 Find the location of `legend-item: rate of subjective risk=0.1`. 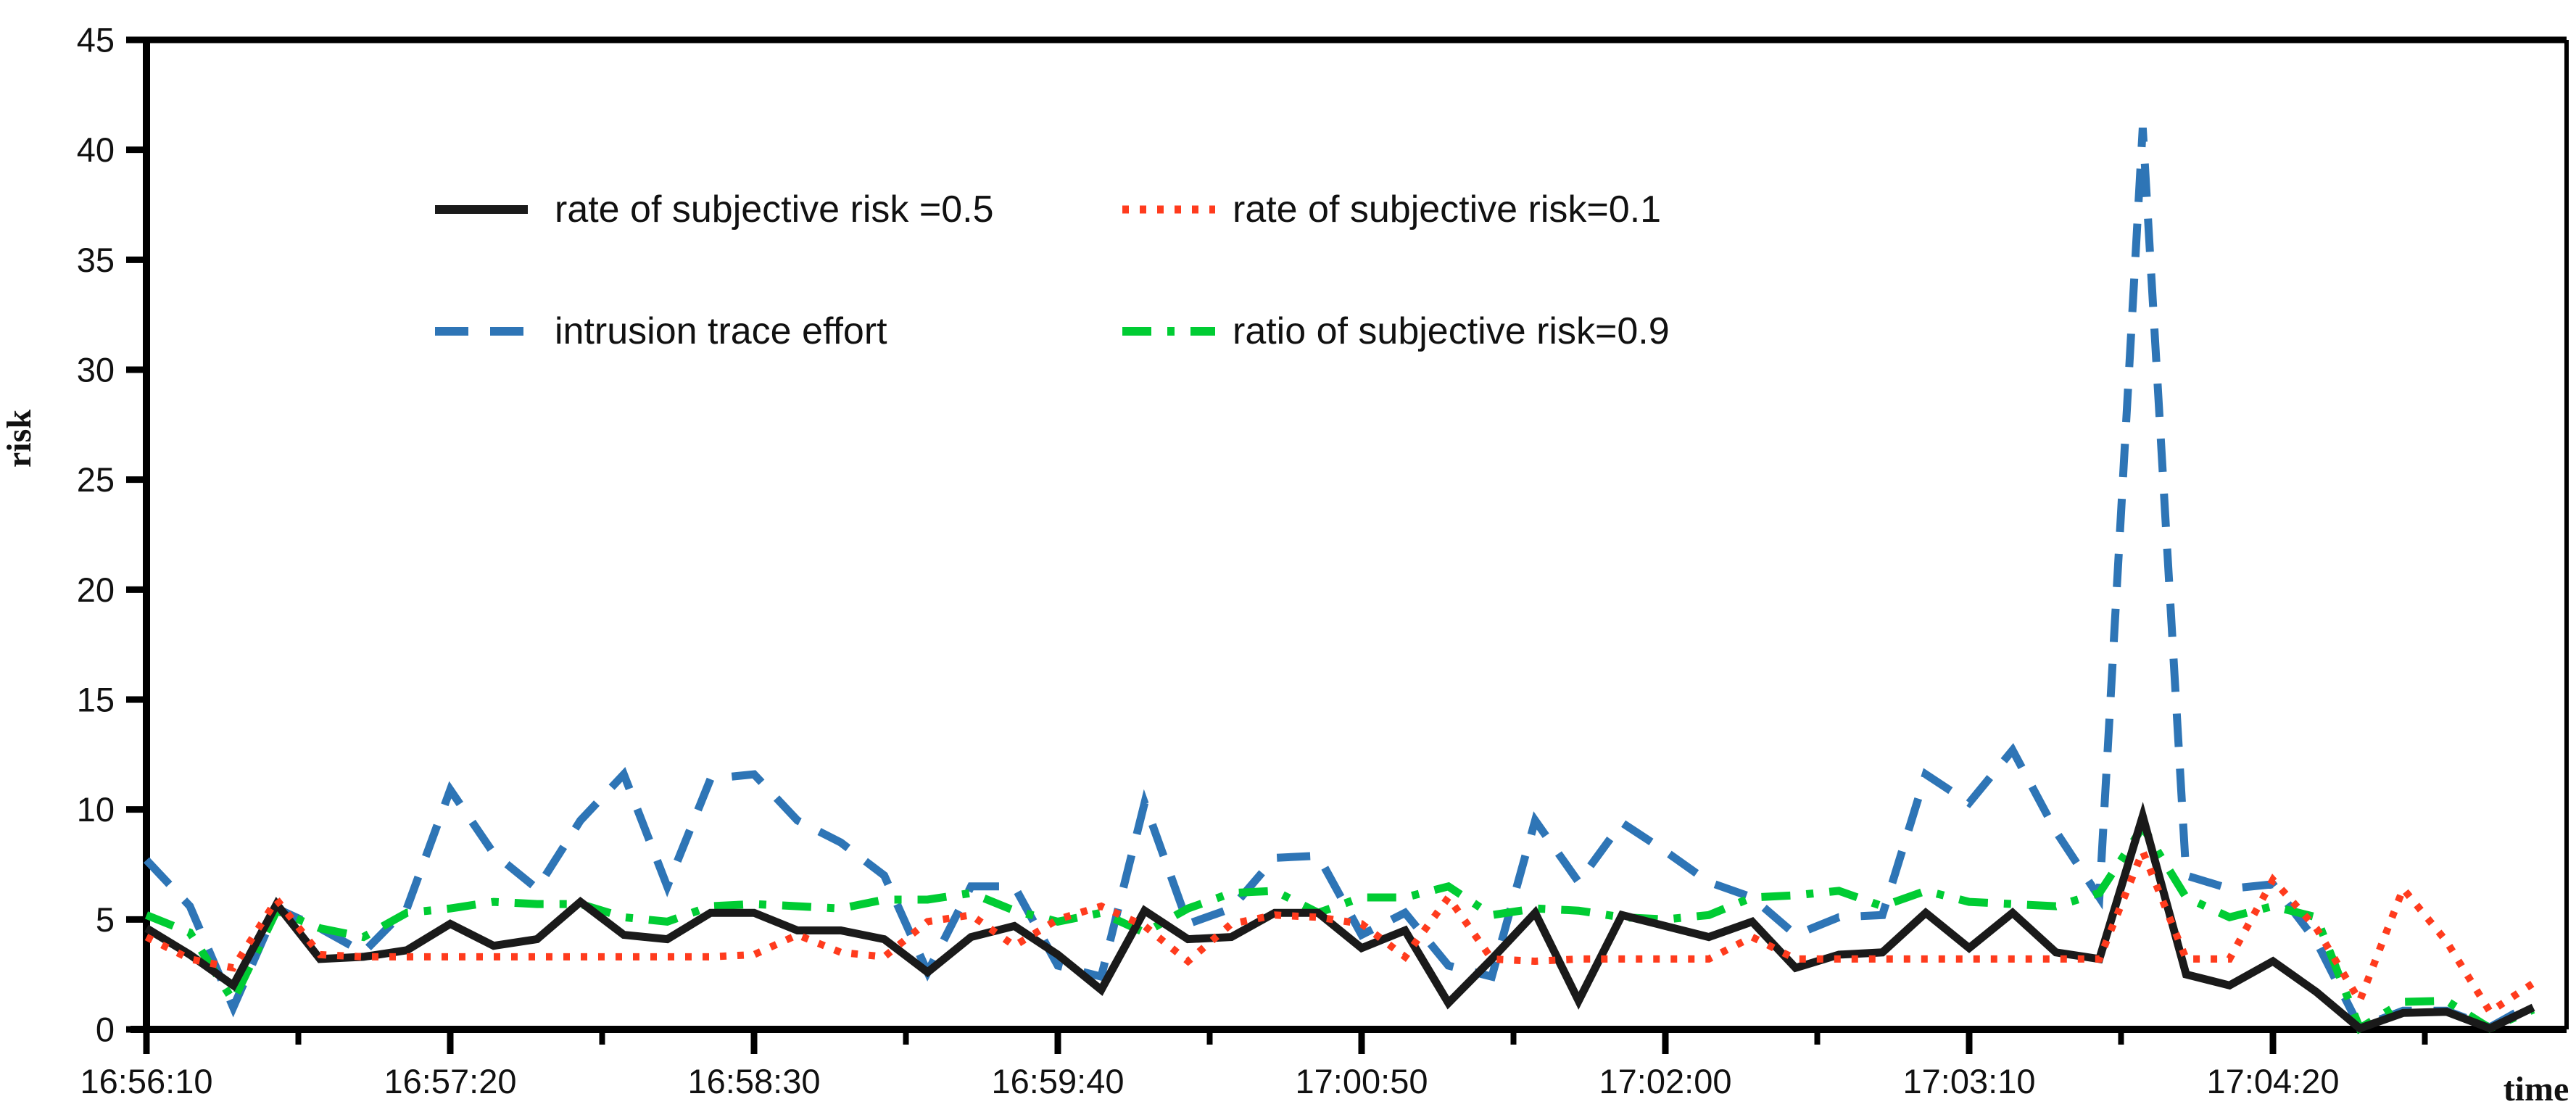

legend-item: rate of subjective risk=0.1 is located at coordinates (1392, 210).